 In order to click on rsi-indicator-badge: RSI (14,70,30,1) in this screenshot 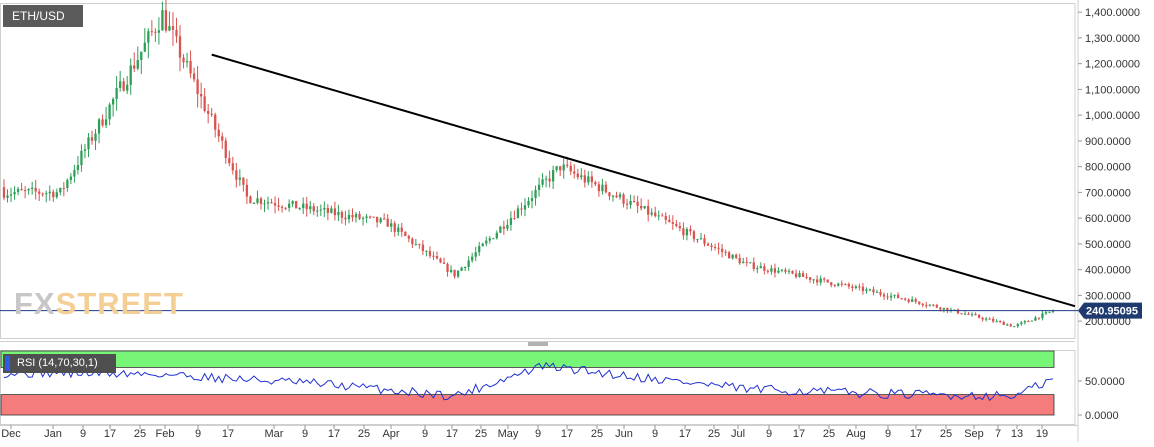, I will do `click(59, 363)`.